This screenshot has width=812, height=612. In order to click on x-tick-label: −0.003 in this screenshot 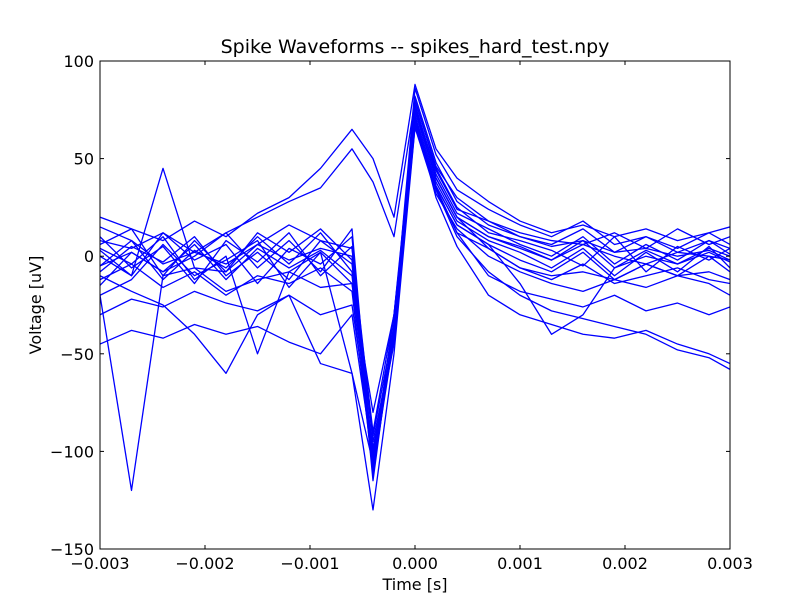, I will do `click(99, 563)`.